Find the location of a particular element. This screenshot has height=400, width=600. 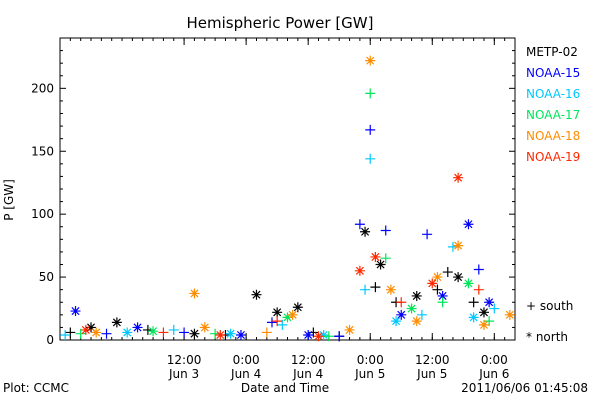

x-axis-label: Date and Time is located at coordinates (285, 388).